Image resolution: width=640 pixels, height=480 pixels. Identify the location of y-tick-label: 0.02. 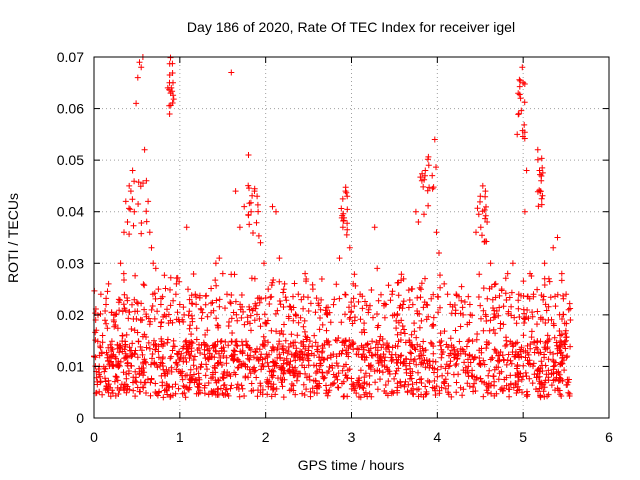
(70, 315).